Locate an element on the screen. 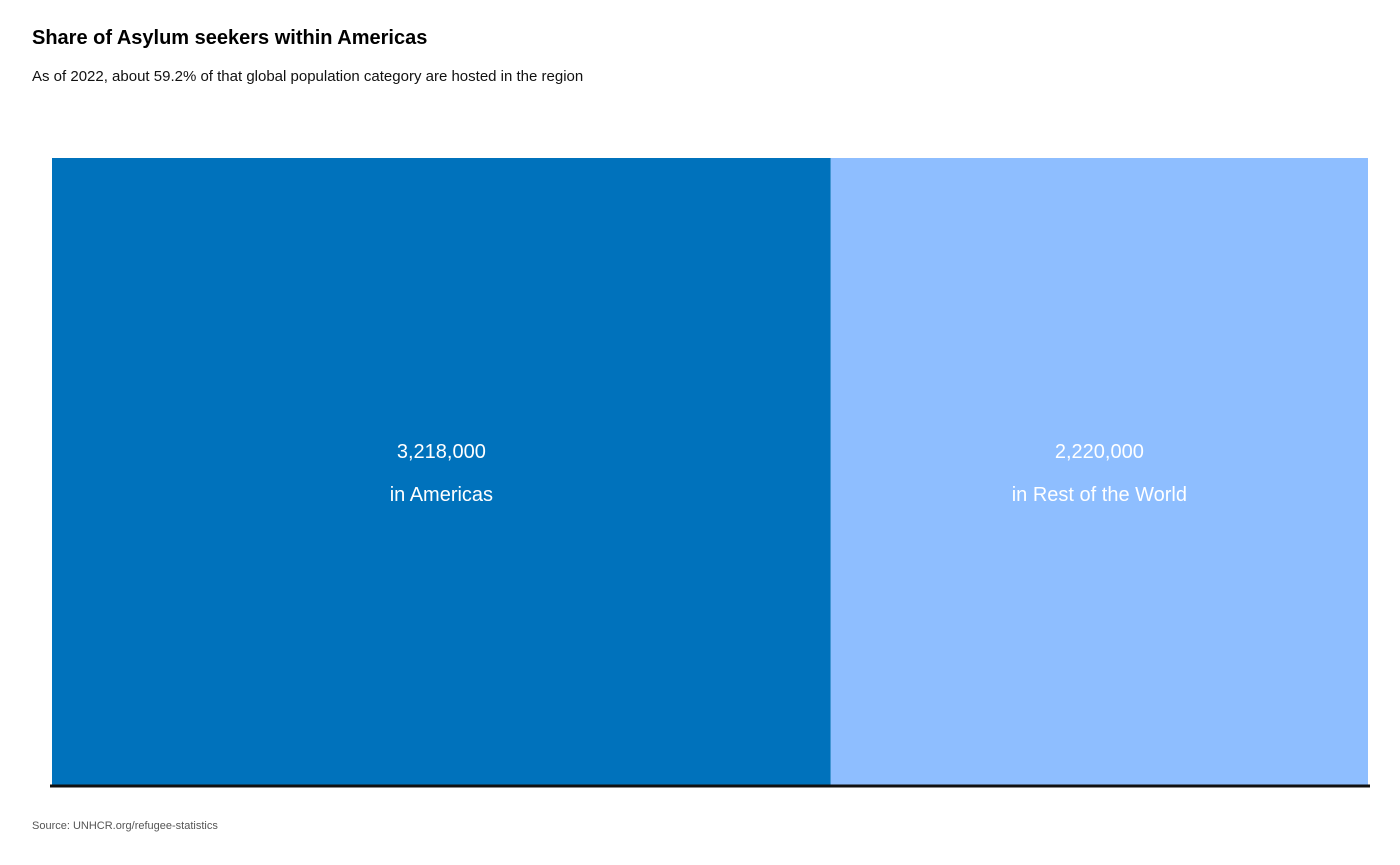  chart-title: Share of Asylum seekers within Americas is located at coordinates (230, 38).